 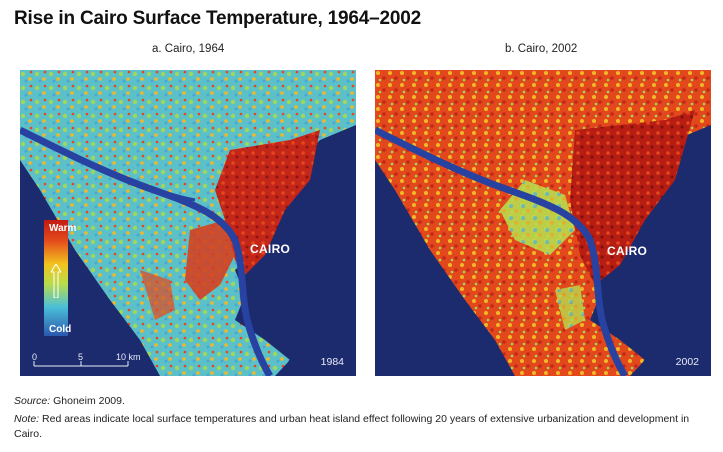 What do you see at coordinates (81, 364) in the screenshot?
I see `scale-bar` at bounding box center [81, 364].